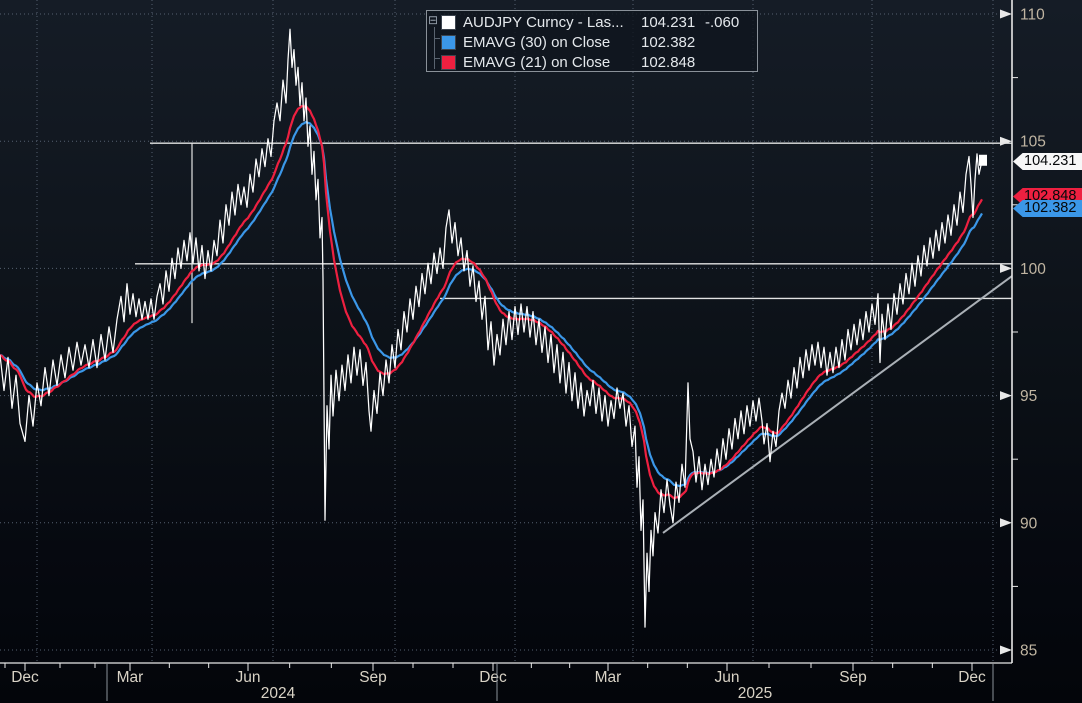  What do you see at coordinates (1033, 142) in the screenshot?
I see `price-axis-label: 105` at bounding box center [1033, 142].